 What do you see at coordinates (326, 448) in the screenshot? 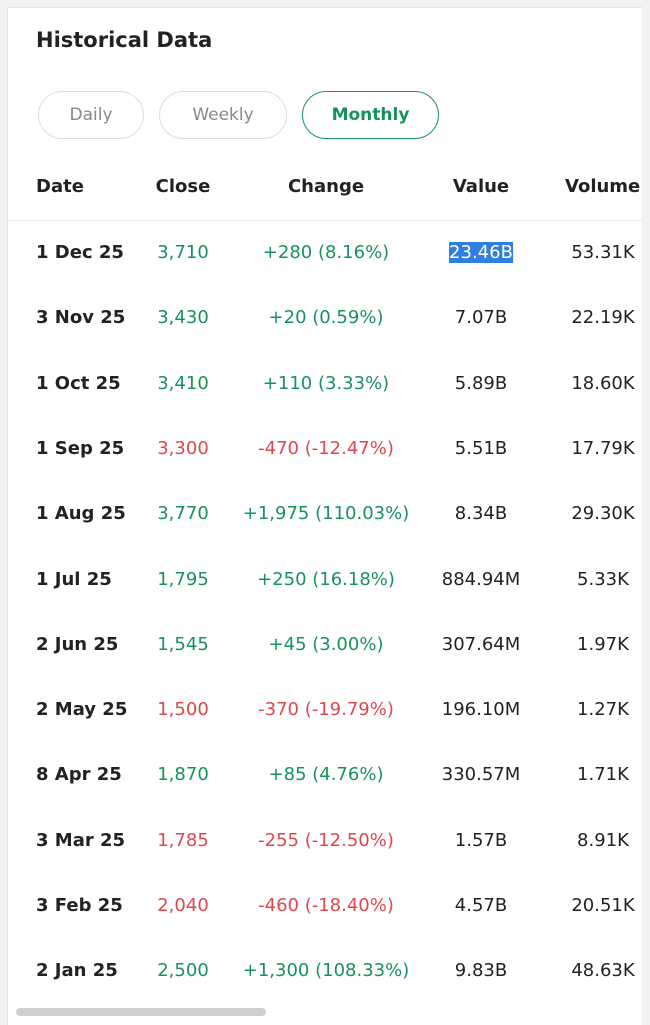
I see `change-cell: -470 (-12.47%)` at bounding box center [326, 448].